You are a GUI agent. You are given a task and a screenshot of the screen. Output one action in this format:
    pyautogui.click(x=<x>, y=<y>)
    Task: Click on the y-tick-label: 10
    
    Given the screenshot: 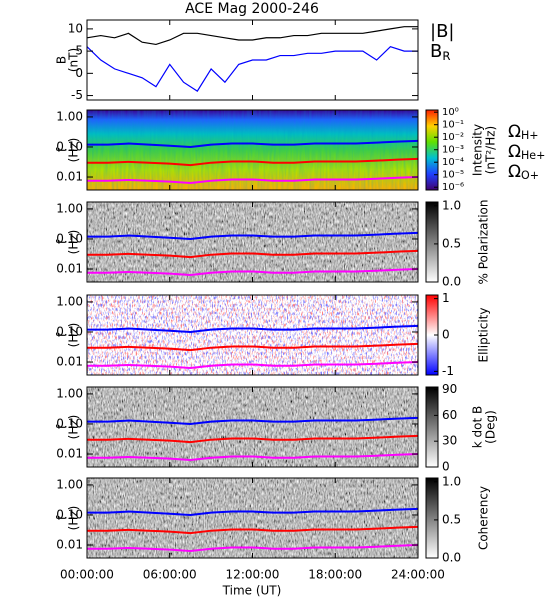 What is the action you would take?
    pyautogui.click(x=75, y=28)
    